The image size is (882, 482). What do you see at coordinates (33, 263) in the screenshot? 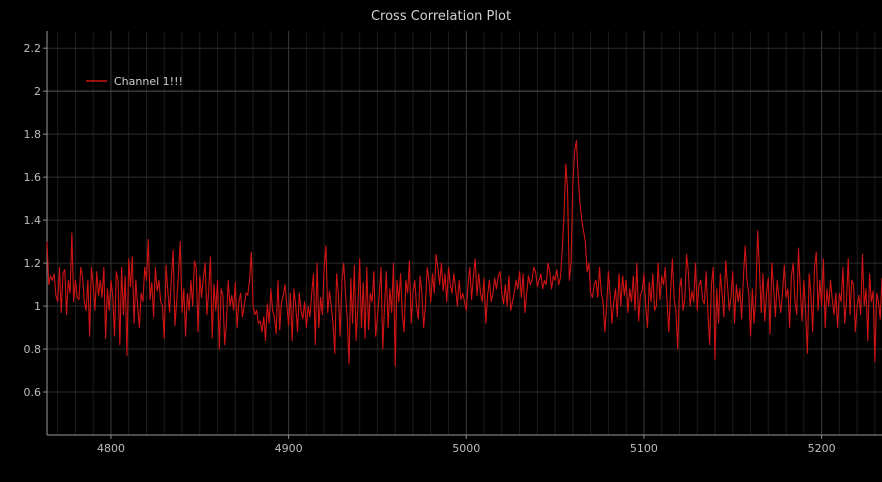
I see `y-tick-label: 1.2` at bounding box center [33, 263].